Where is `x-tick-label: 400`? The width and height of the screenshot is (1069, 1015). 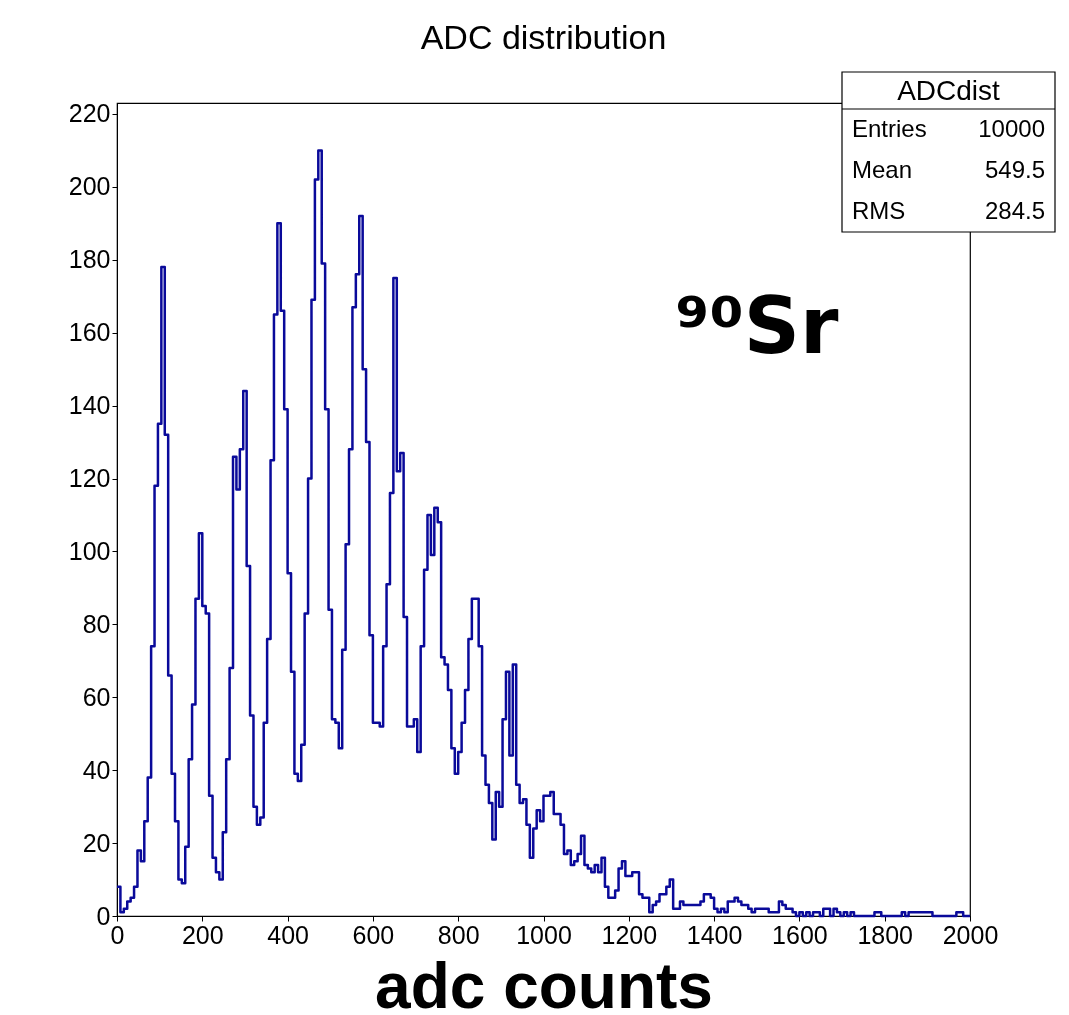
x-tick-label: 400 is located at coordinates (288, 934).